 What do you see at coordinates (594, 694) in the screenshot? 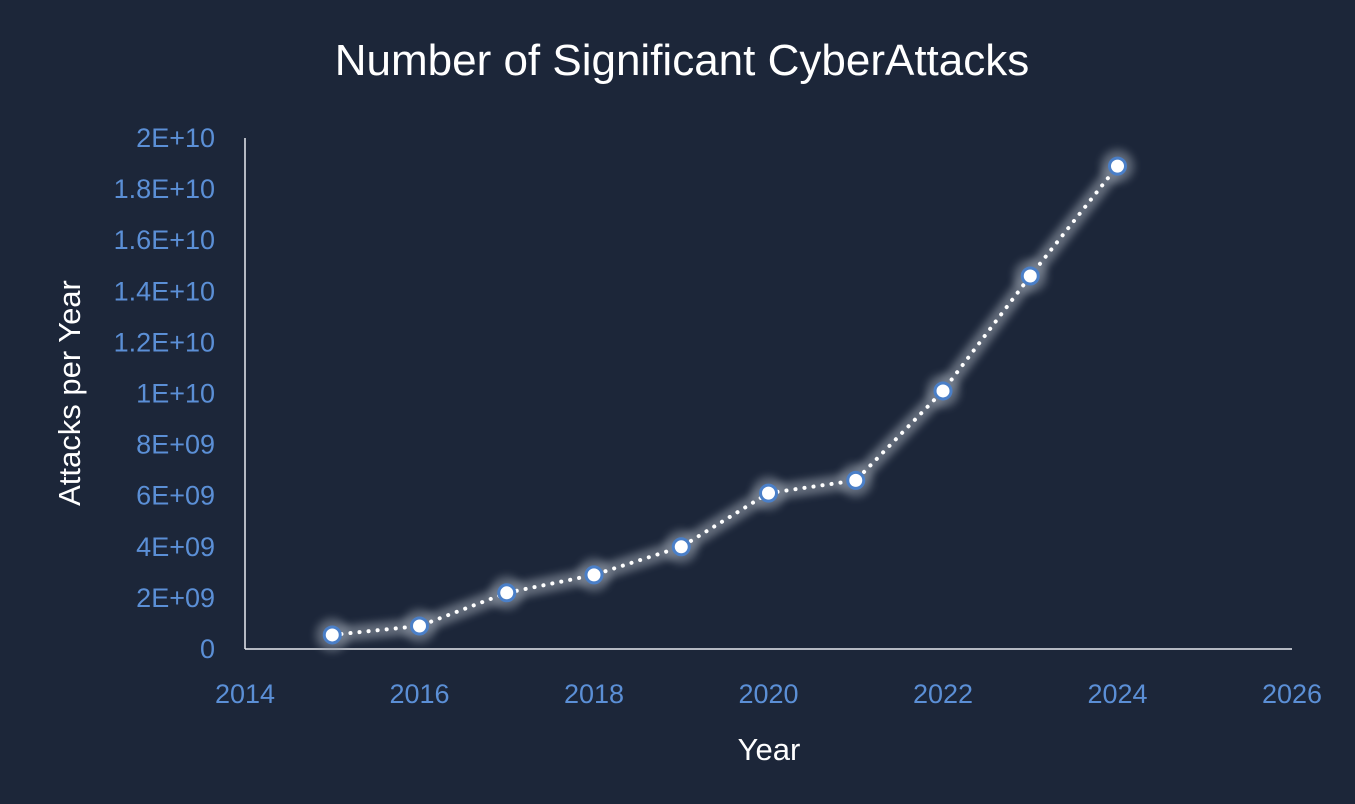
I see `x-tick-label: 2018` at bounding box center [594, 694].